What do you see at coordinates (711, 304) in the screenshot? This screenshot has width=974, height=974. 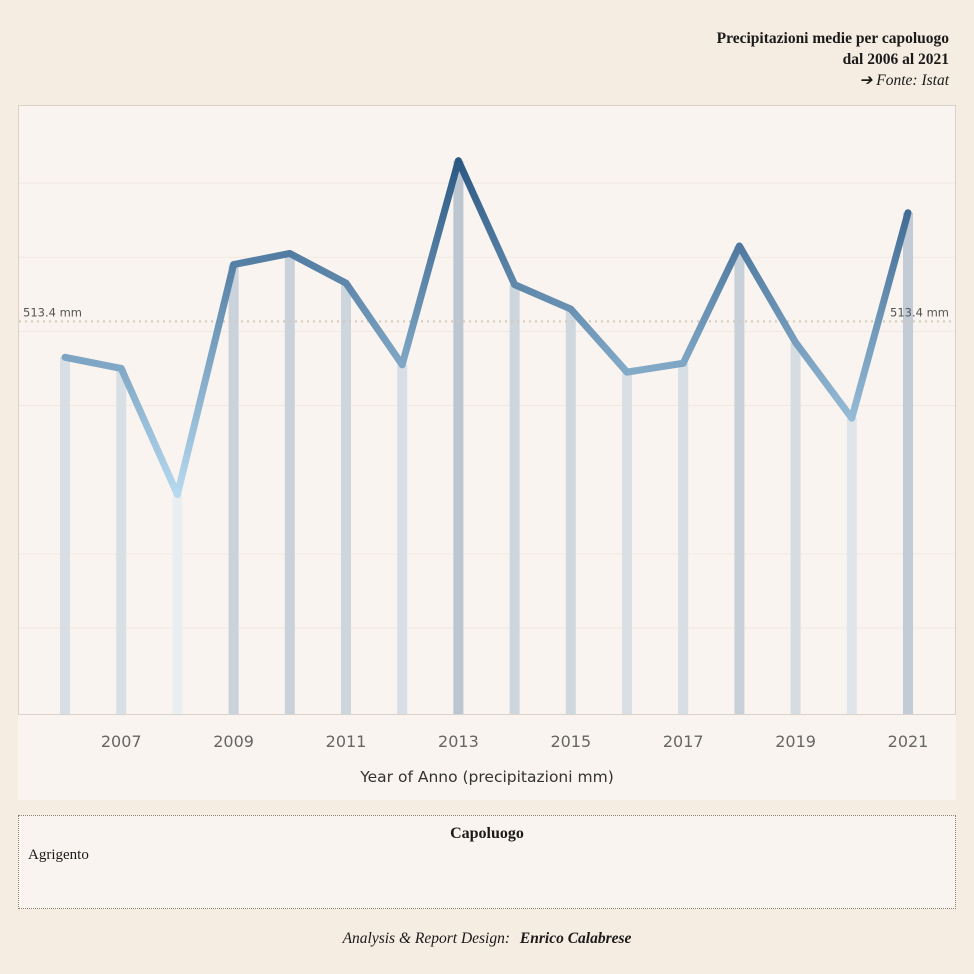 I see `line-segment-2017-2018` at bounding box center [711, 304].